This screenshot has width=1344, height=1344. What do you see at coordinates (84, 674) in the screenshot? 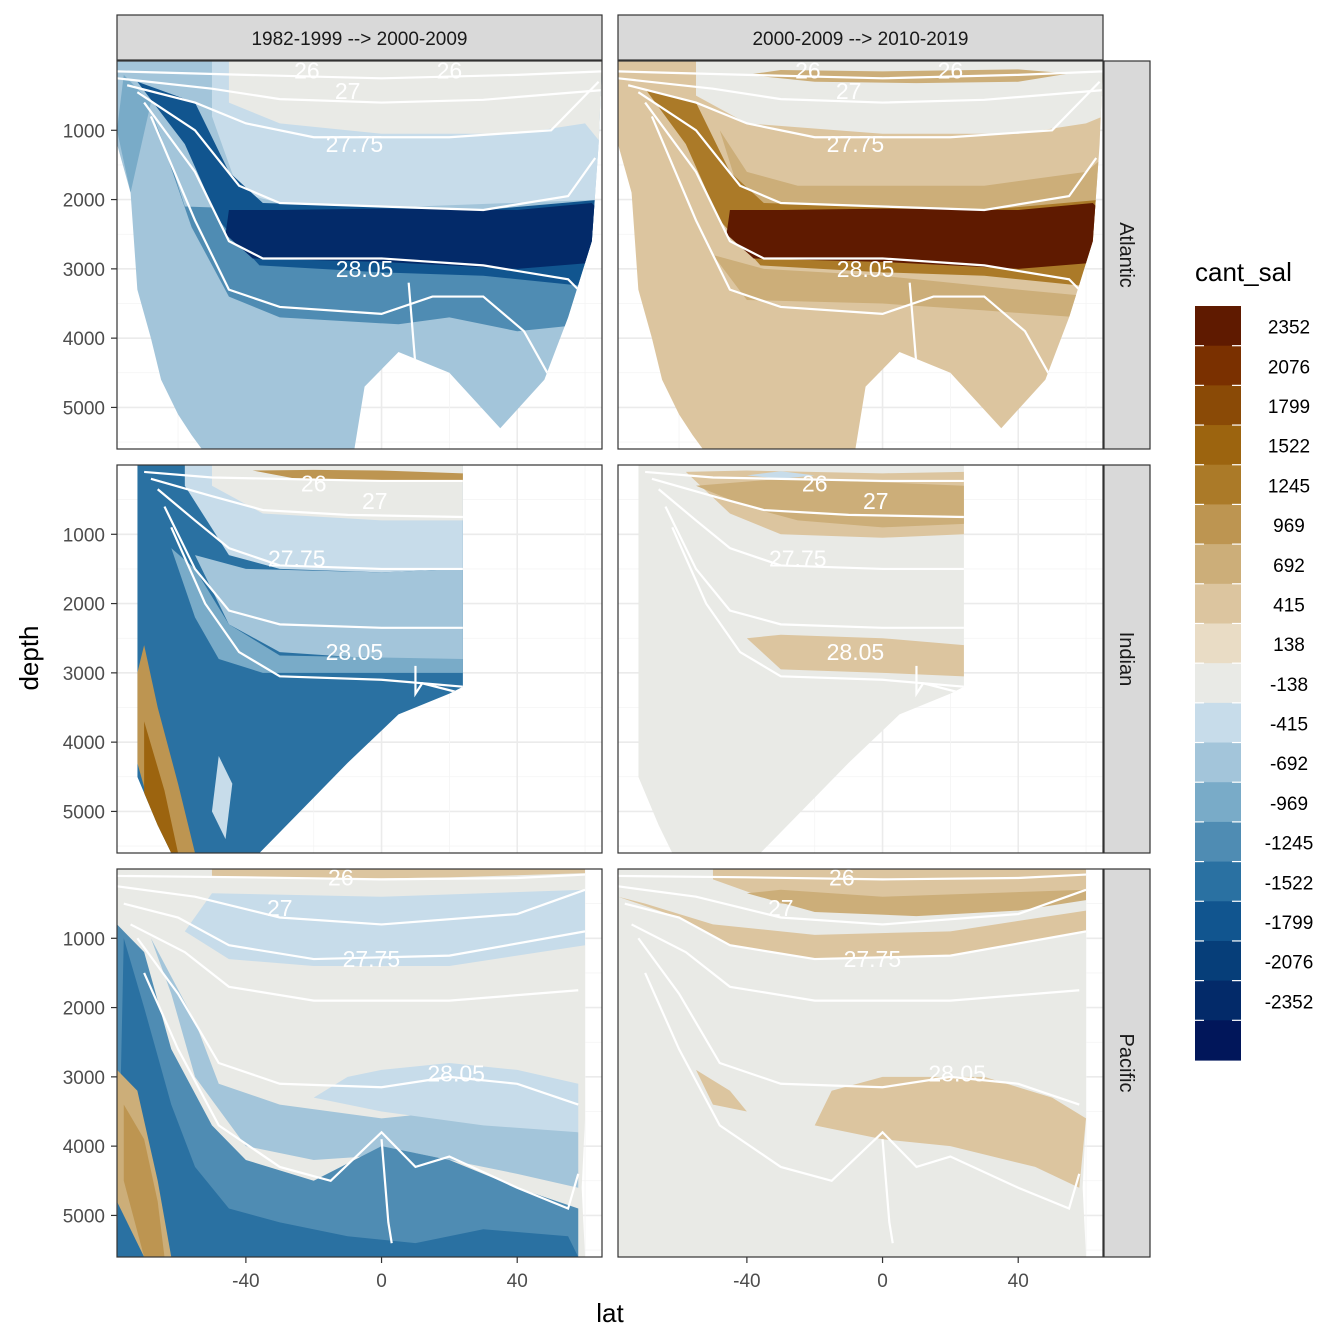
I see `y-tick-label: 3000` at bounding box center [84, 674].